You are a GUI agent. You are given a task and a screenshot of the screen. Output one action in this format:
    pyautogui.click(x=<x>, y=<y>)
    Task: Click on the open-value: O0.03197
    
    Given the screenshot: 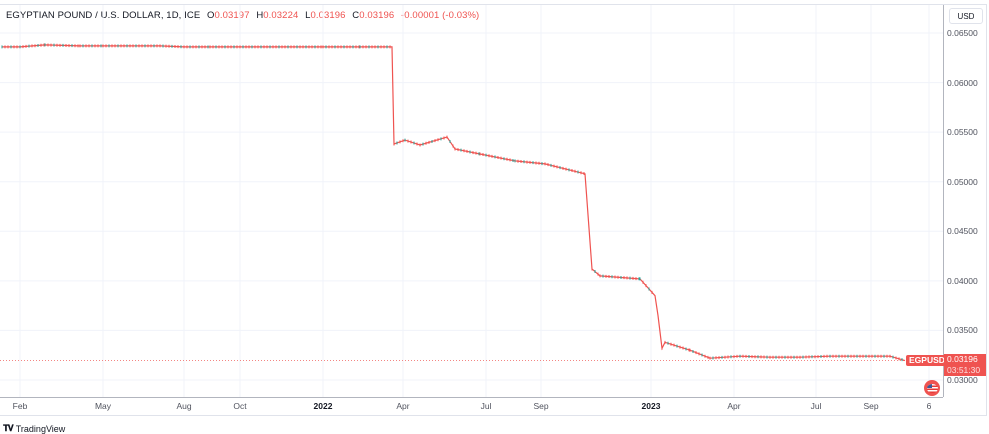 What is the action you would take?
    pyautogui.click(x=228, y=15)
    